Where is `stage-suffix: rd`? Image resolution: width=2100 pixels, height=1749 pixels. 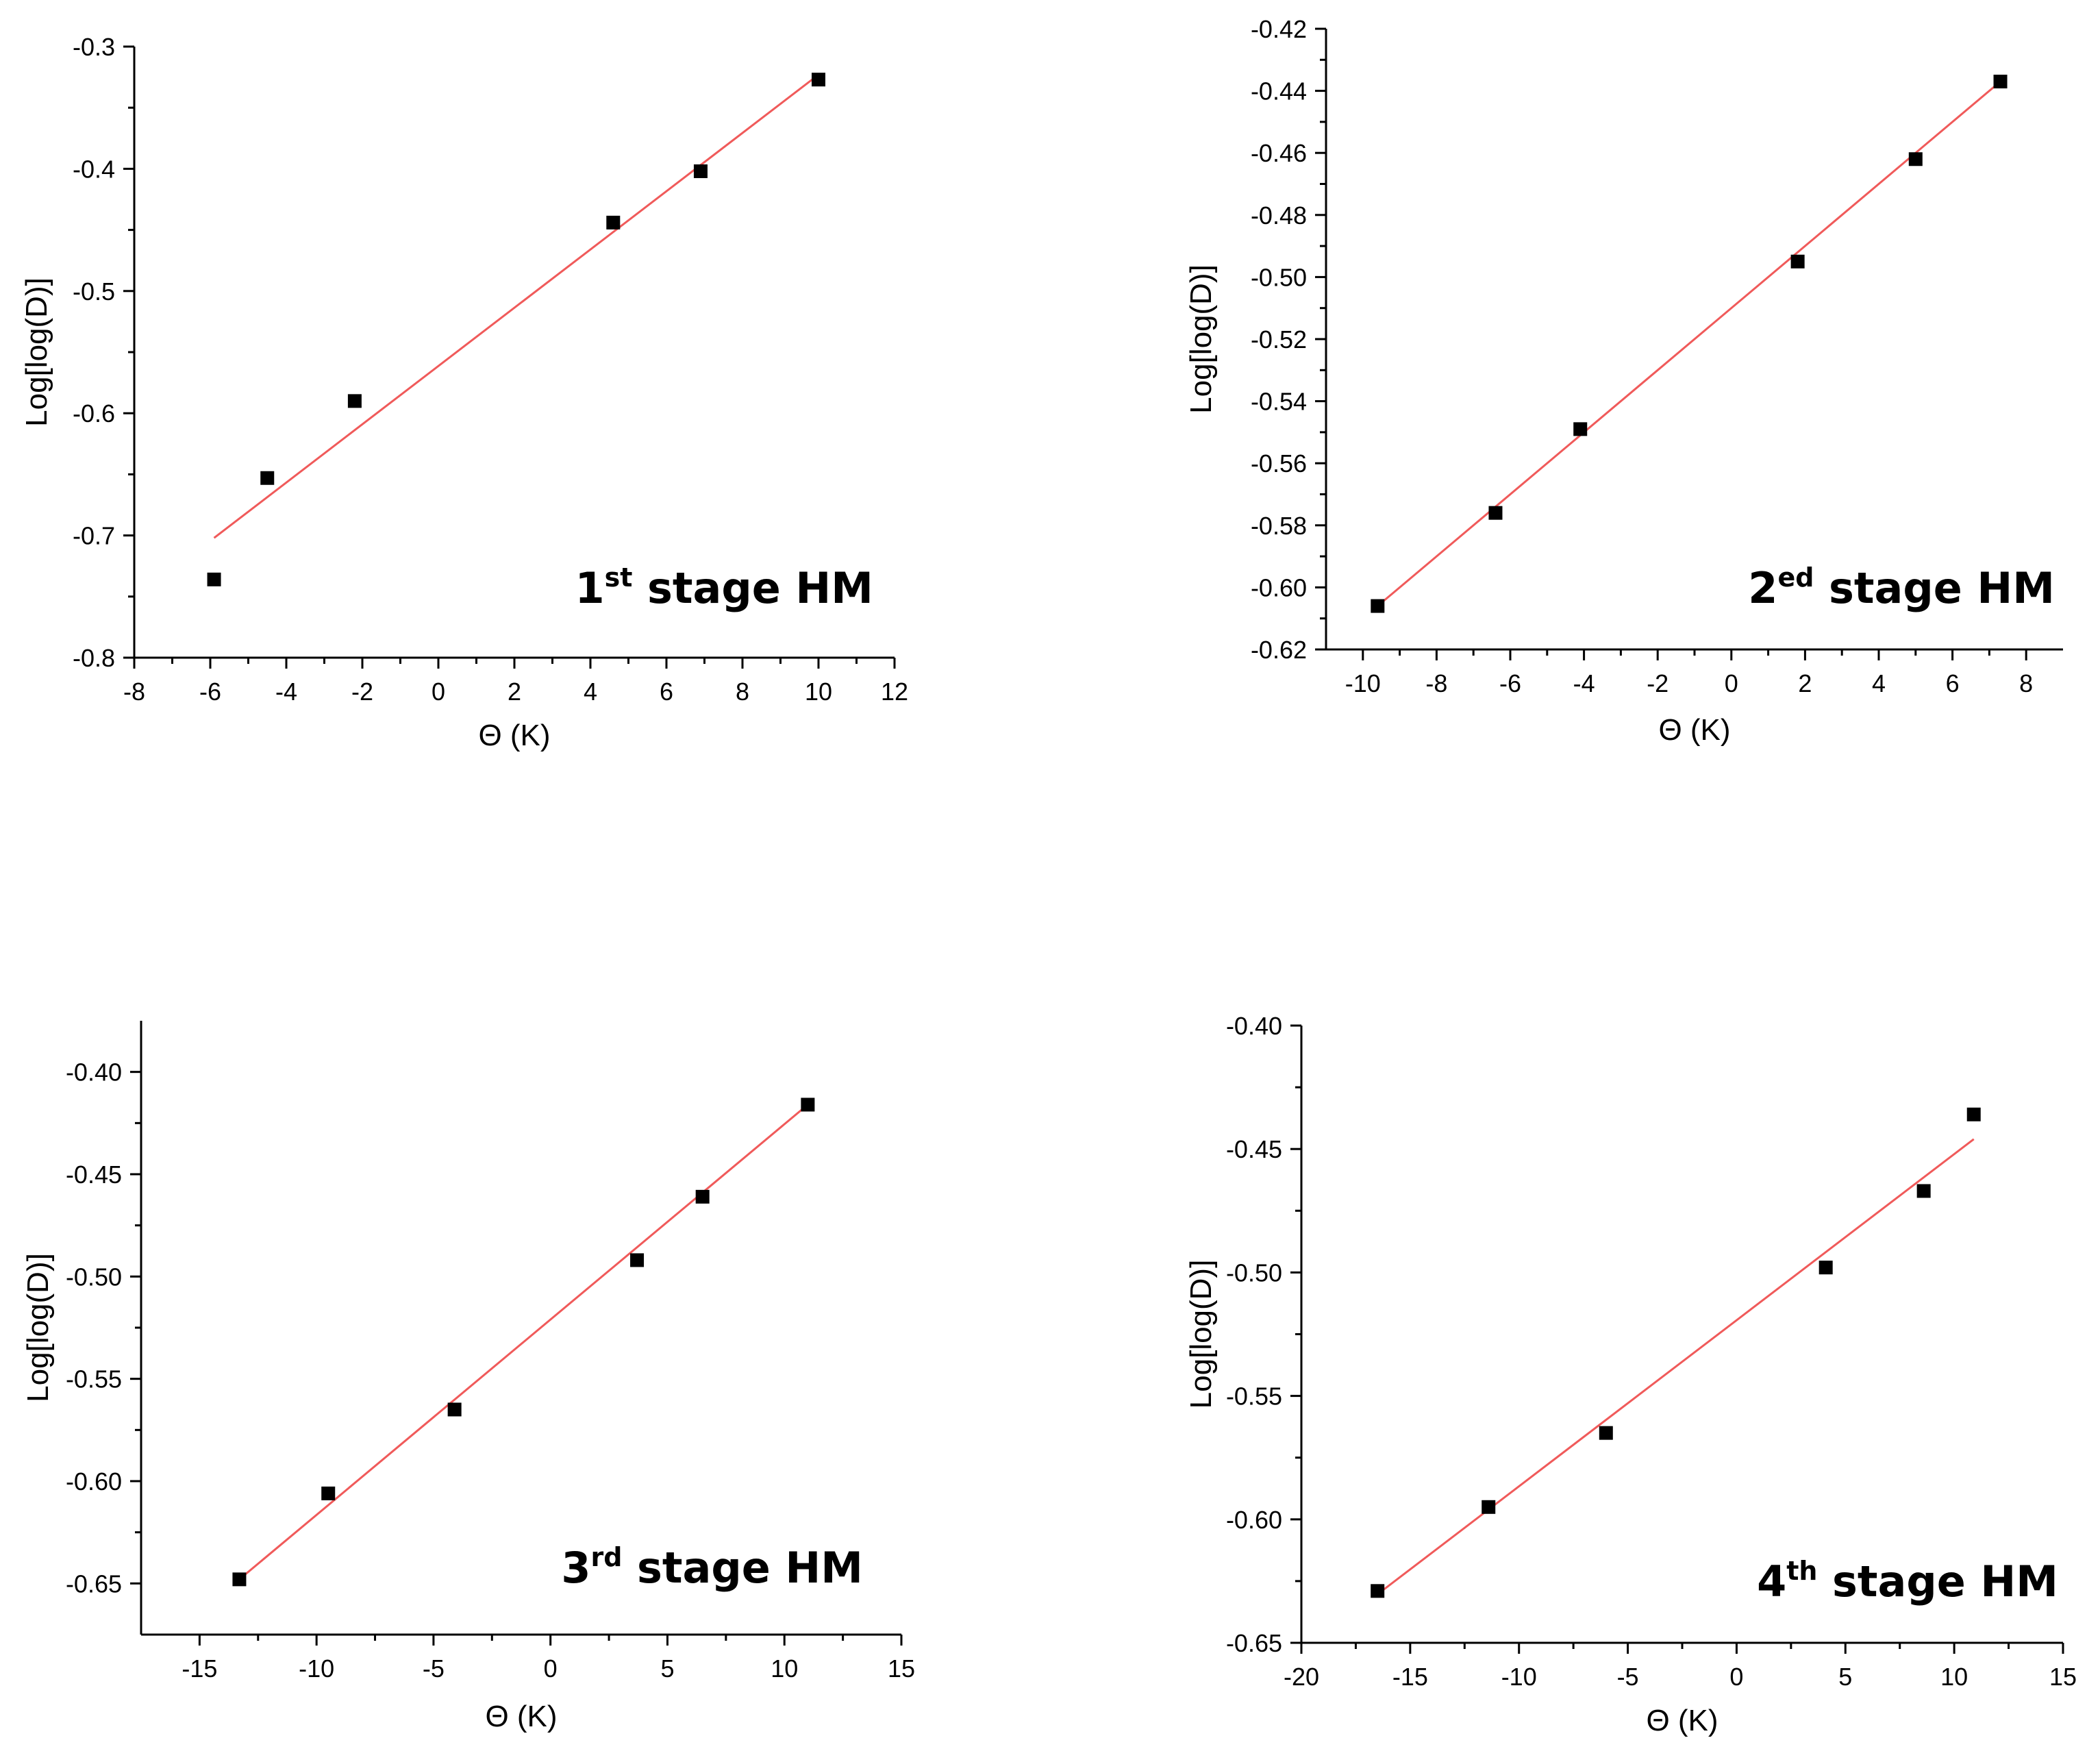 stage-suffix: rd is located at coordinates (606, 1557).